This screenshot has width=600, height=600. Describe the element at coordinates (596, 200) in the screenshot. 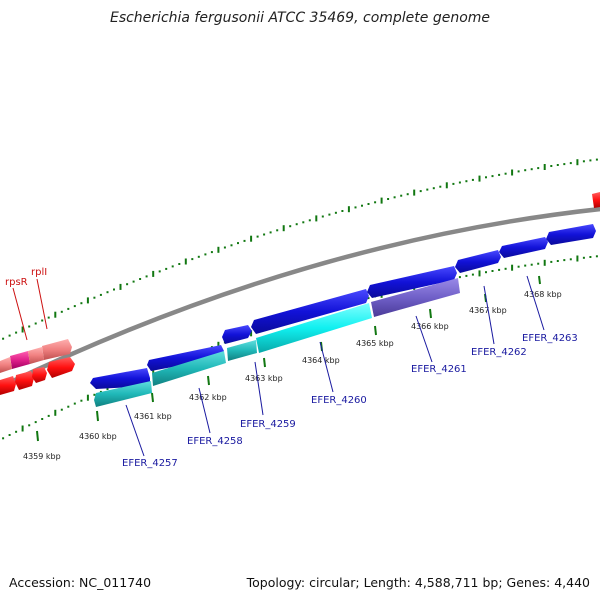

I see `gene-feature-red-right` at that location.